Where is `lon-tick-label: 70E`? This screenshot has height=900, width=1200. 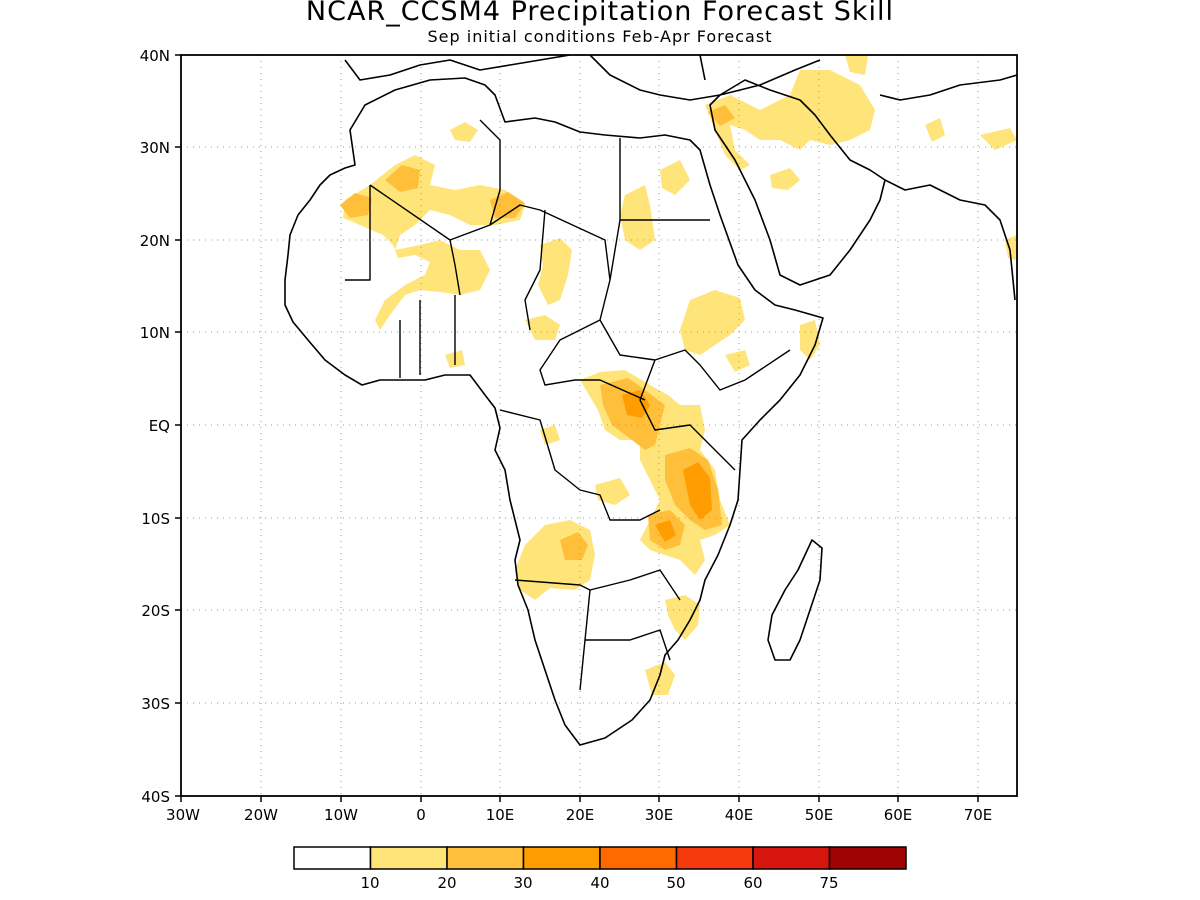 lon-tick-label: 70E is located at coordinates (978, 815).